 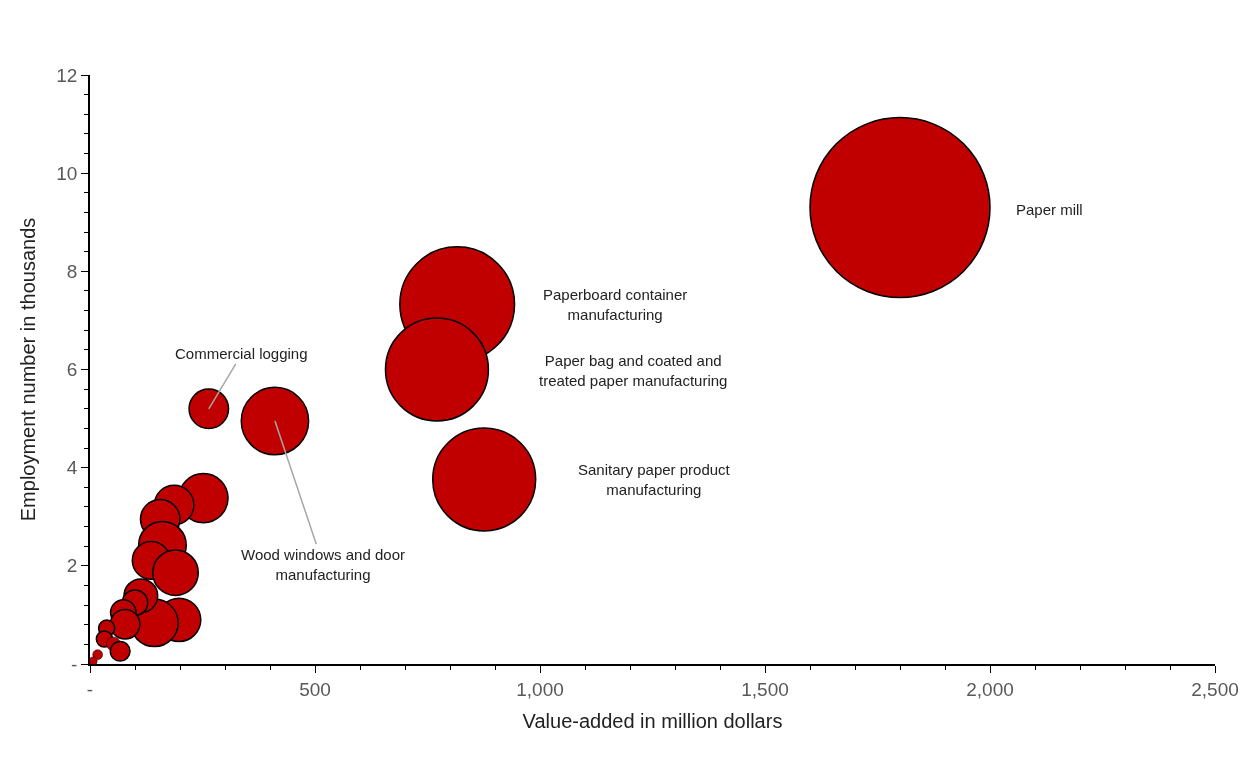 What do you see at coordinates (633, 370) in the screenshot?
I see `annotation: Paper bag and coated and treated paper manufacturing` at bounding box center [633, 370].